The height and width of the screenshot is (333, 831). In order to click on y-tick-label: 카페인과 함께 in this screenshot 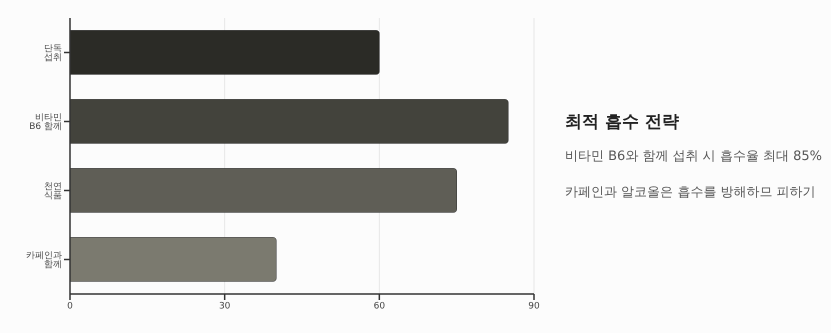, I will do `click(44, 260)`.